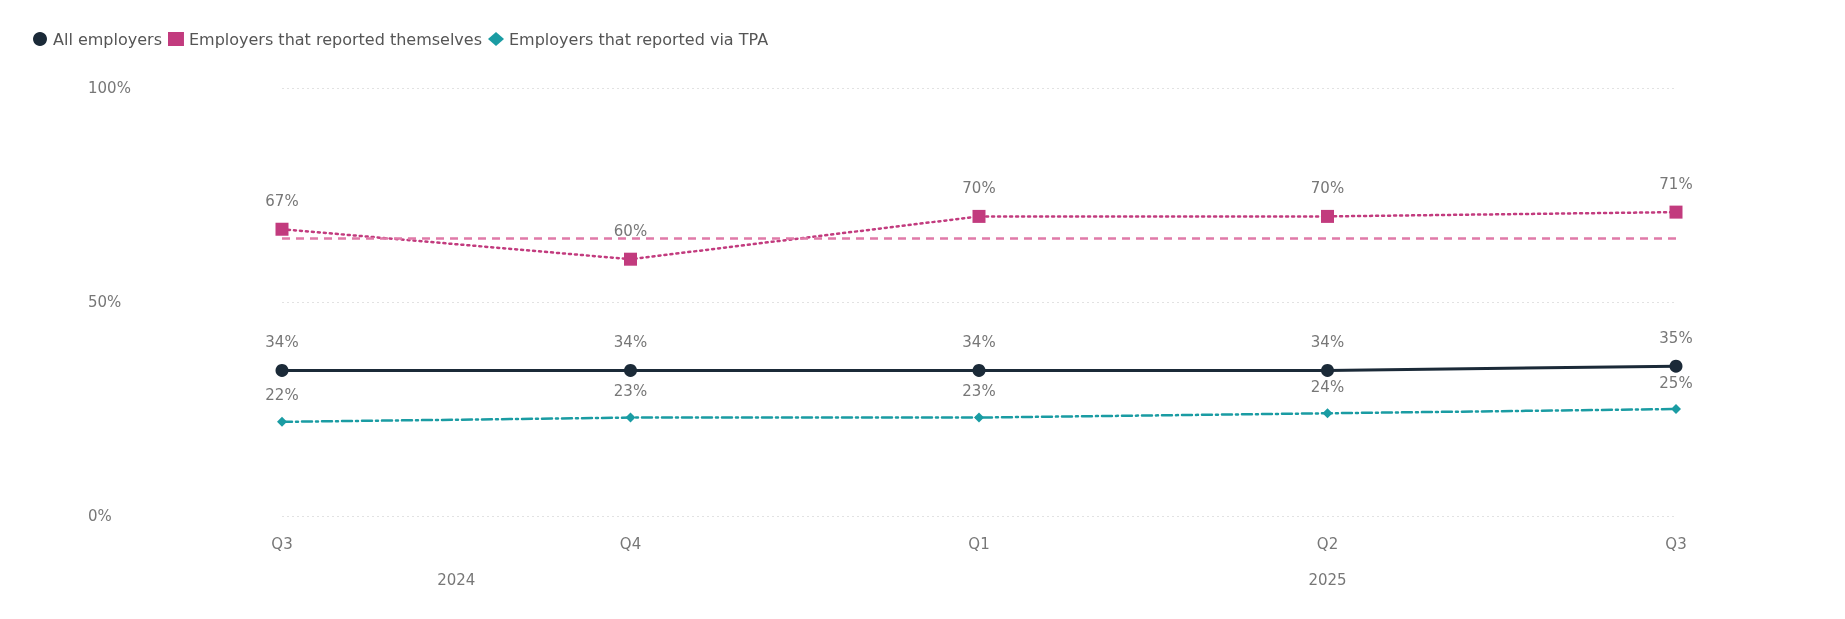 This screenshot has height=619, width=1845. What do you see at coordinates (1327, 579) in the screenshot?
I see `text: 2025` at bounding box center [1327, 579].